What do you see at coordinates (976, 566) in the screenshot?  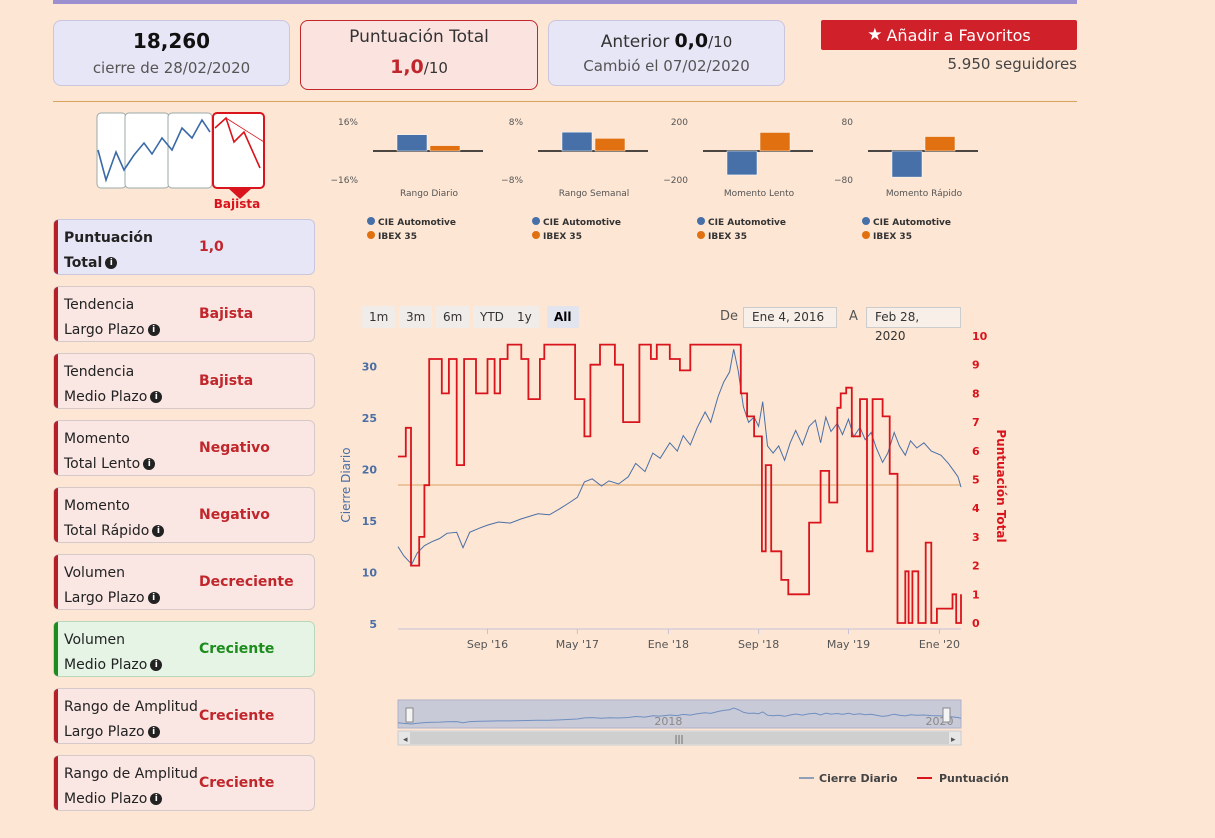 I see `y2-tick-label: 2` at bounding box center [976, 566].